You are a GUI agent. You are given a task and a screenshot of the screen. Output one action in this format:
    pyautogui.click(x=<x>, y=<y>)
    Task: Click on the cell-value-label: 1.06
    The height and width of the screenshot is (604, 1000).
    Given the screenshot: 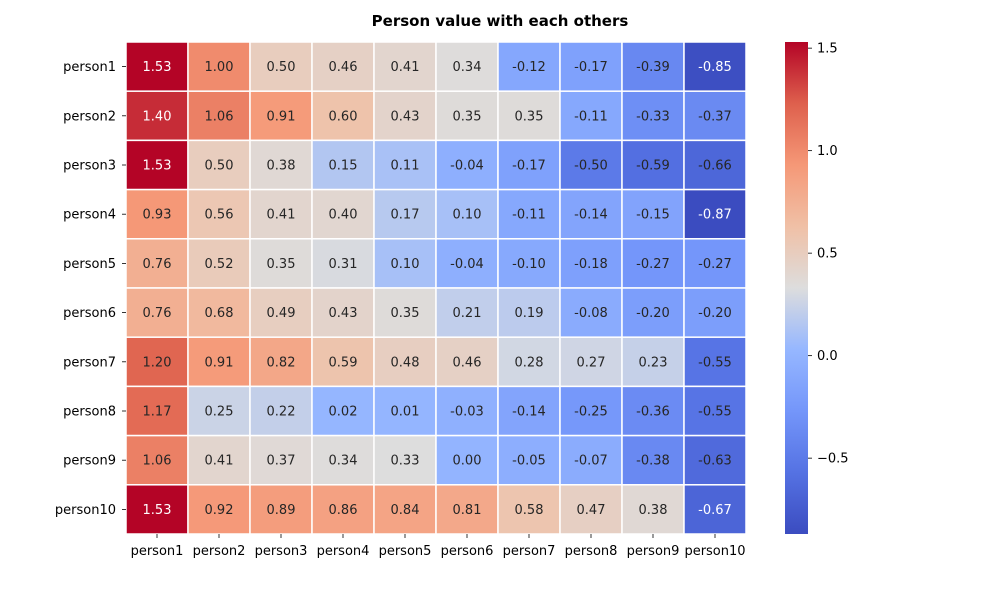 What is the action you would take?
    pyautogui.click(x=219, y=116)
    